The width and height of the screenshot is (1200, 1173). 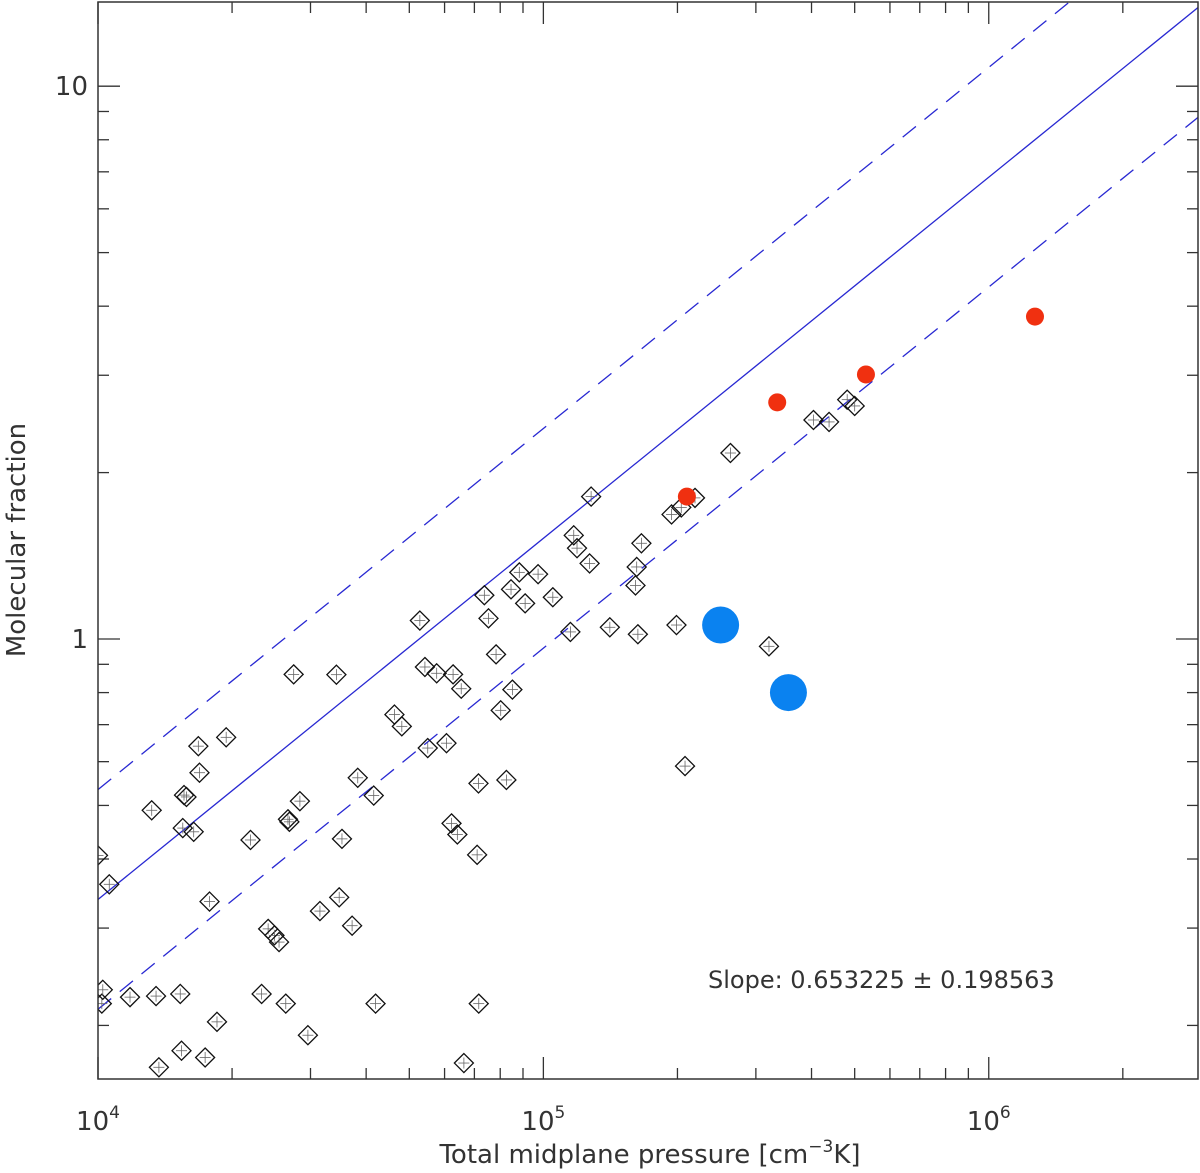 I want to click on x-axis-title-superscript: −3, so click(x=820, y=1147).